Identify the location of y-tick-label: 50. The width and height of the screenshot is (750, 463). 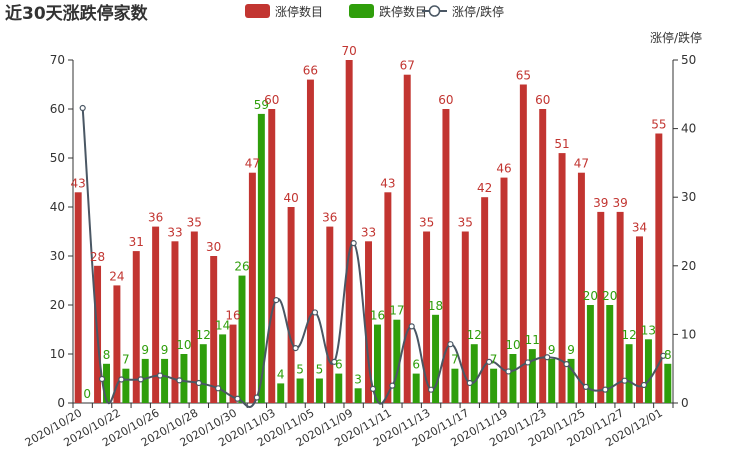
(57, 158).